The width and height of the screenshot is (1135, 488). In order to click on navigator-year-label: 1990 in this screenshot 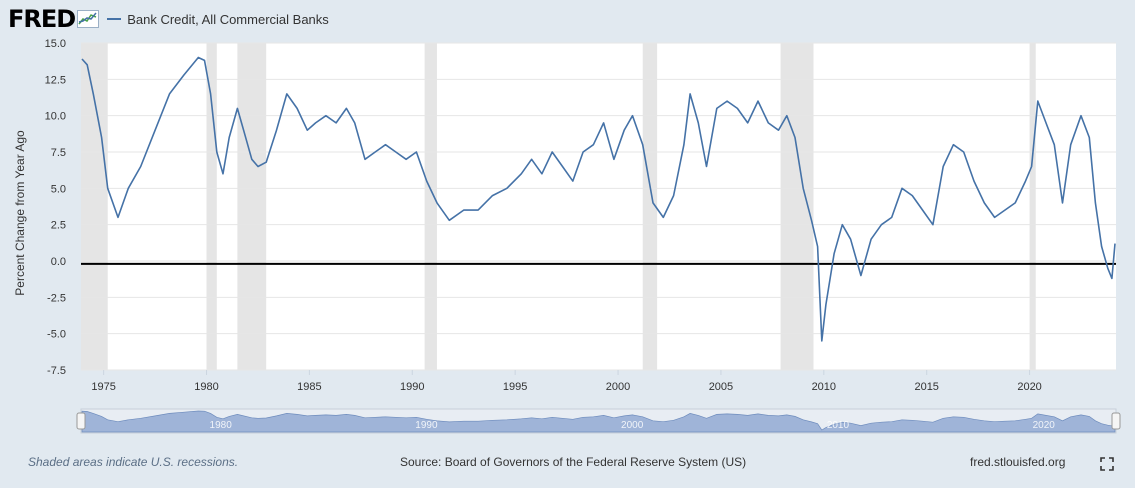, I will do `click(426, 425)`.